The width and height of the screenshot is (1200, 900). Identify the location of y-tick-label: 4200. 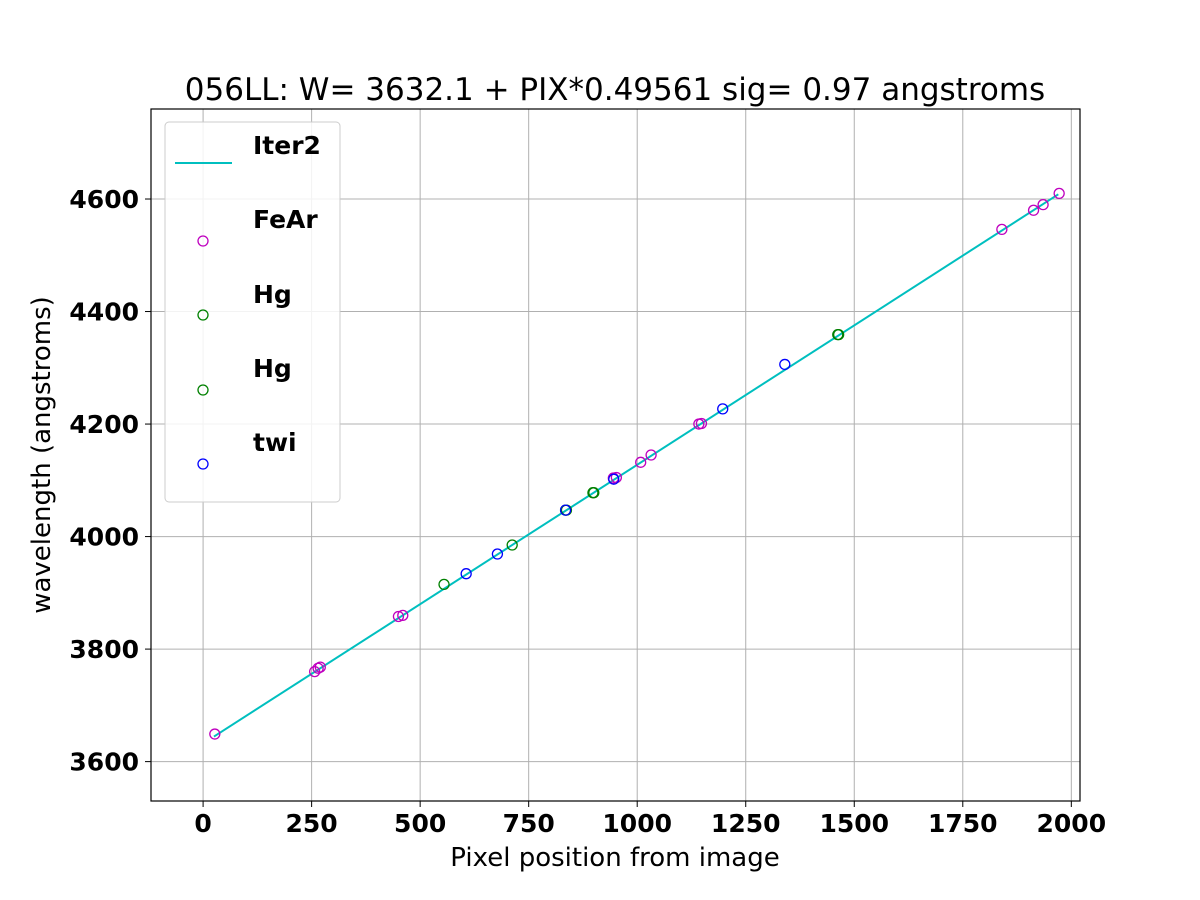
(104, 424).